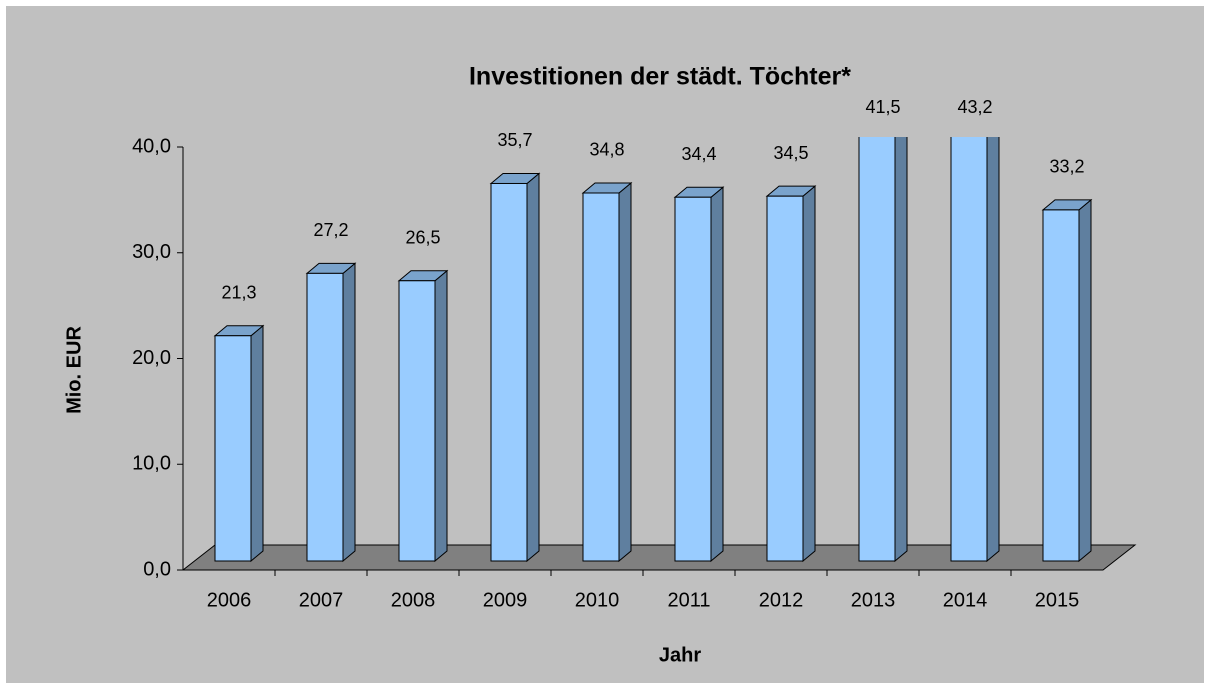 This screenshot has height=689, width=1210. What do you see at coordinates (680, 655) in the screenshot?
I see `x-axis-label: Jahr` at bounding box center [680, 655].